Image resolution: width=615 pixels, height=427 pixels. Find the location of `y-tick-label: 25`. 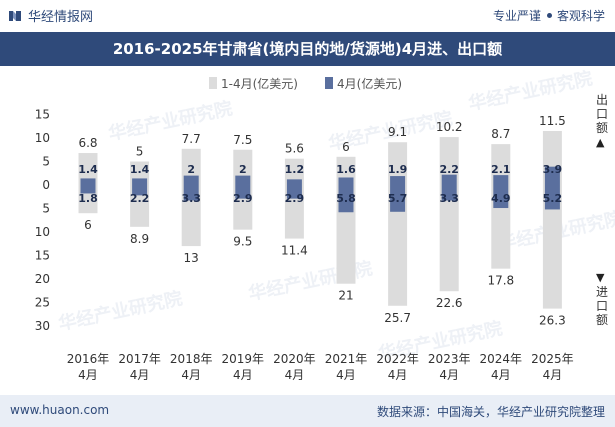

y-tick-label: 25 is located at coordinates (42, 303).